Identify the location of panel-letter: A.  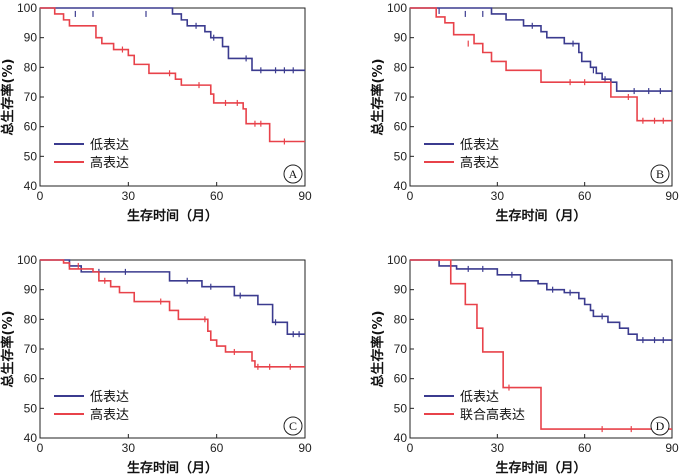
(293, 174).